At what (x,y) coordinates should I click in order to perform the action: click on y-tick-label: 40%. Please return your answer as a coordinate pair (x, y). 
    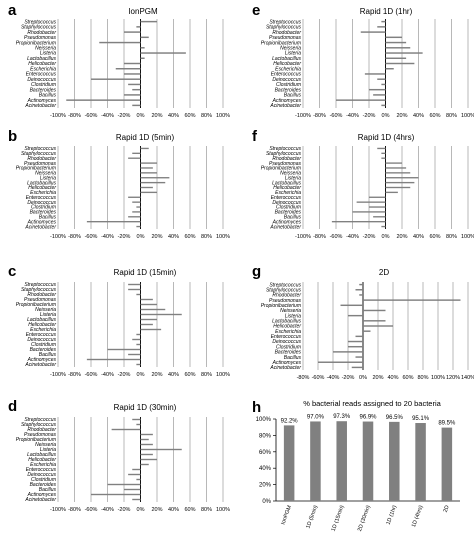
    Looking at the image, I should click on (265, 469).